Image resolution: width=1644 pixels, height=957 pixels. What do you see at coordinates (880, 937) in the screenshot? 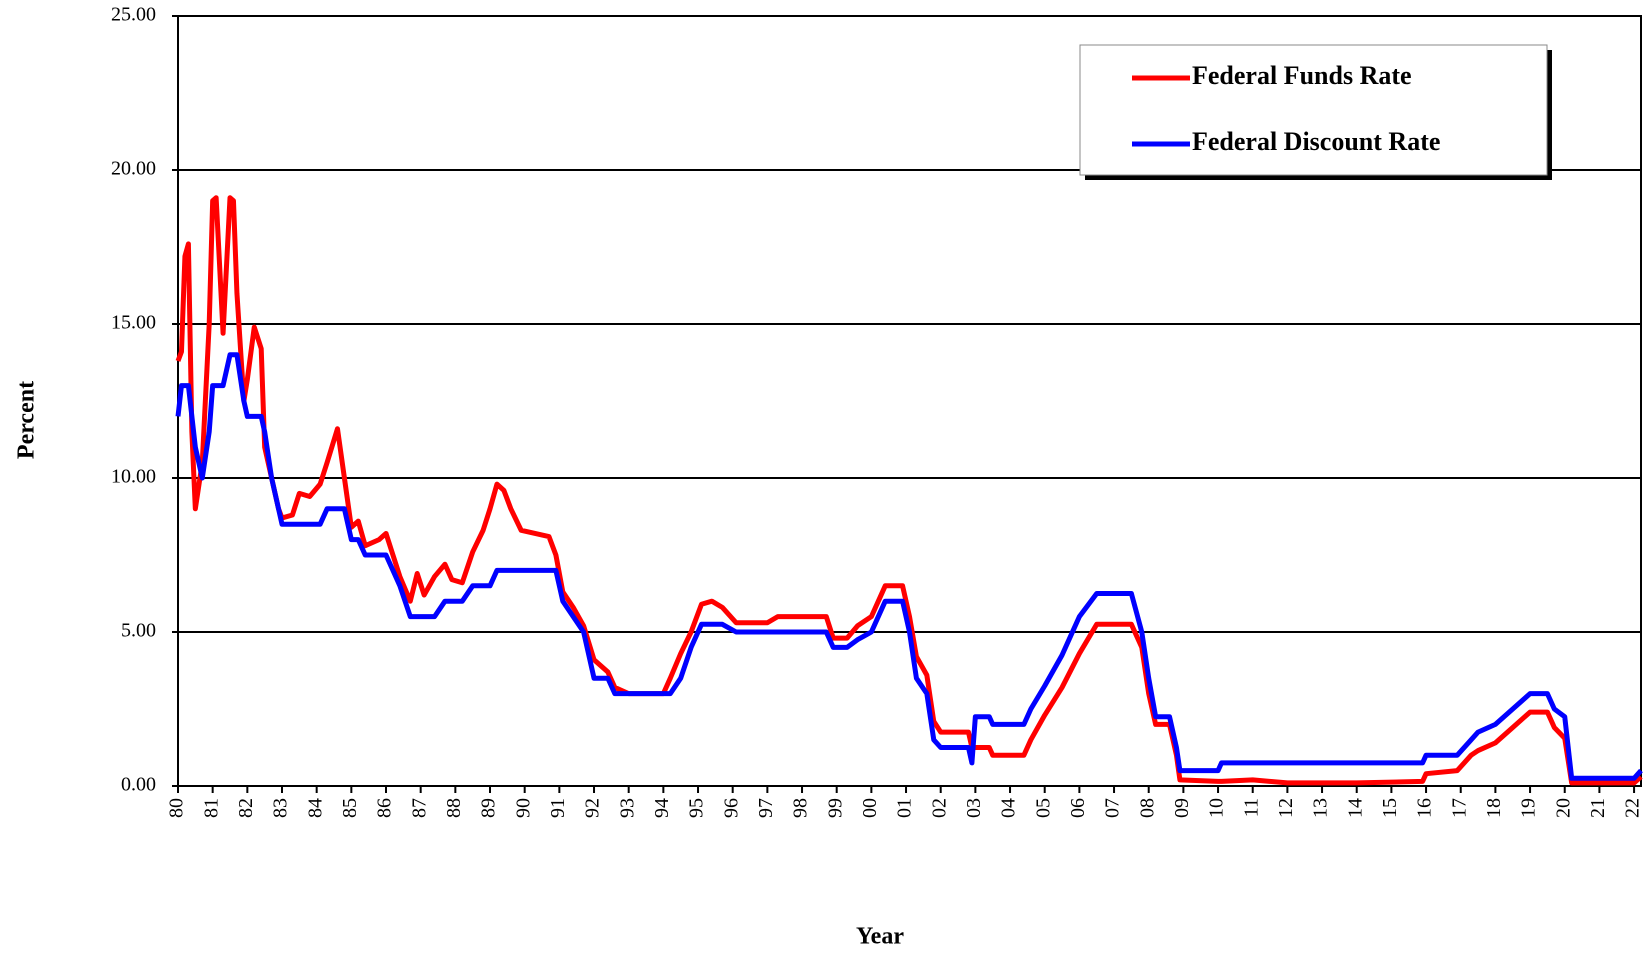
I see `x-axis-title: Year` at bounding box center [880, 937].